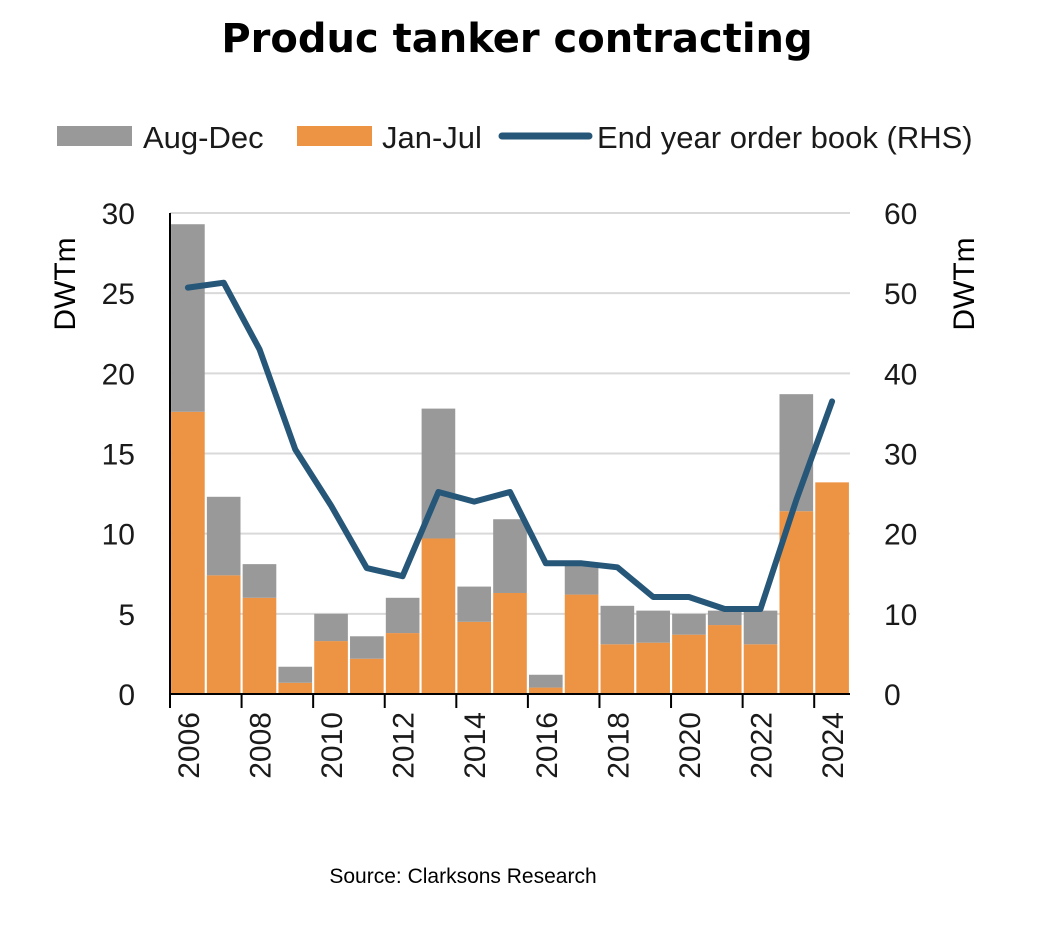 Image resolution: width=1046 pixels, height=940 pixels. What do you see at coordinates (618, 745) in the screenshot?
I see `x-tick-label: 2018` at bounding box center [618, 745].